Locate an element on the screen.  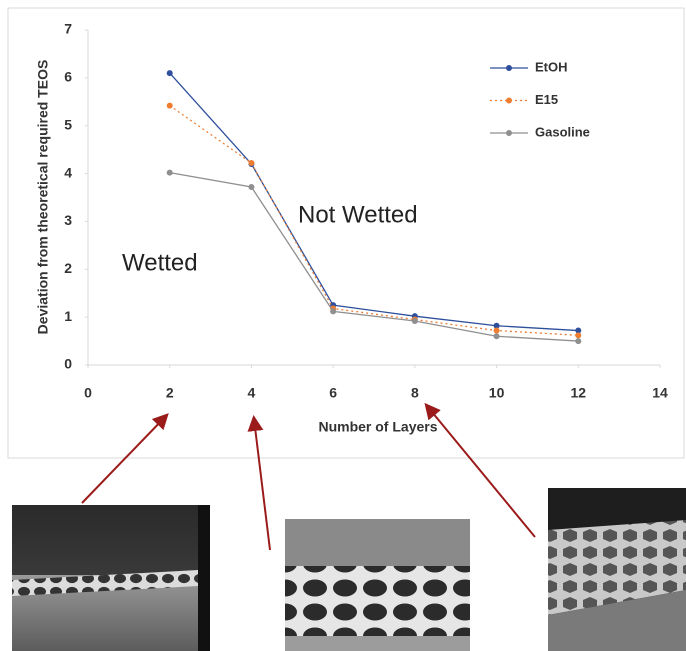
sem-image-left is located at coordinates (111, 578).